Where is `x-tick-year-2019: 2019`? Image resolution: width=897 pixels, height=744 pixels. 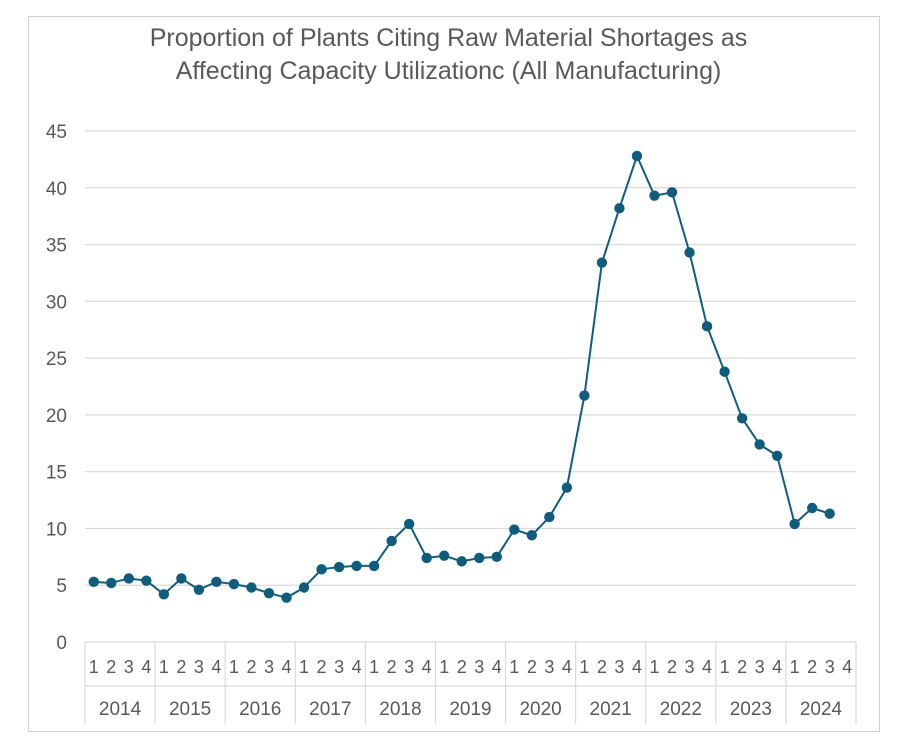
x-tick-year-2019: 2019 is located at coordinates (470, 709).